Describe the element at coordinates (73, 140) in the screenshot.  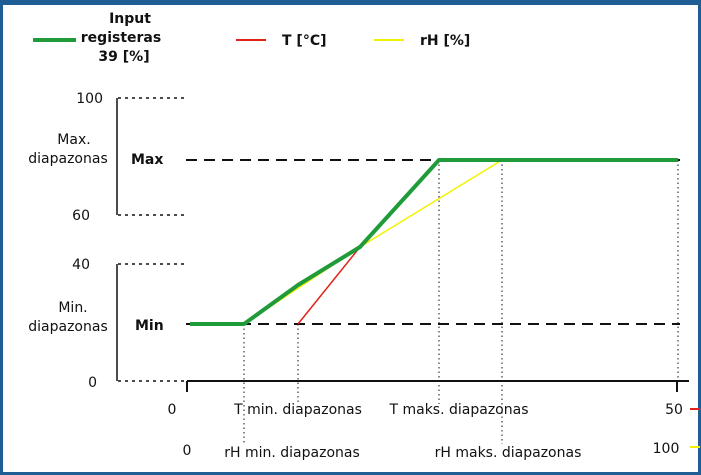
I see `max-range-label-line1: Max.` at that location.